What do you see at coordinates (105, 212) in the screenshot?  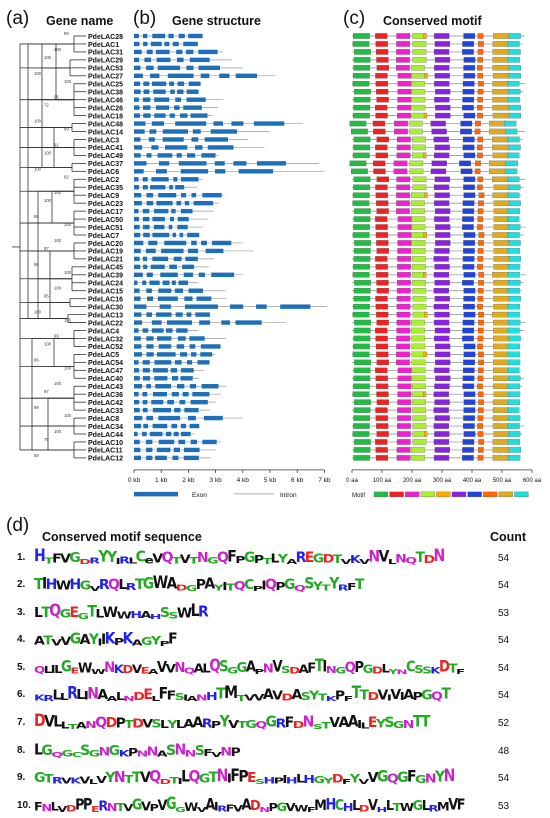 I see `gene-label: PdeLAC17` at bounding box center [105, 212].